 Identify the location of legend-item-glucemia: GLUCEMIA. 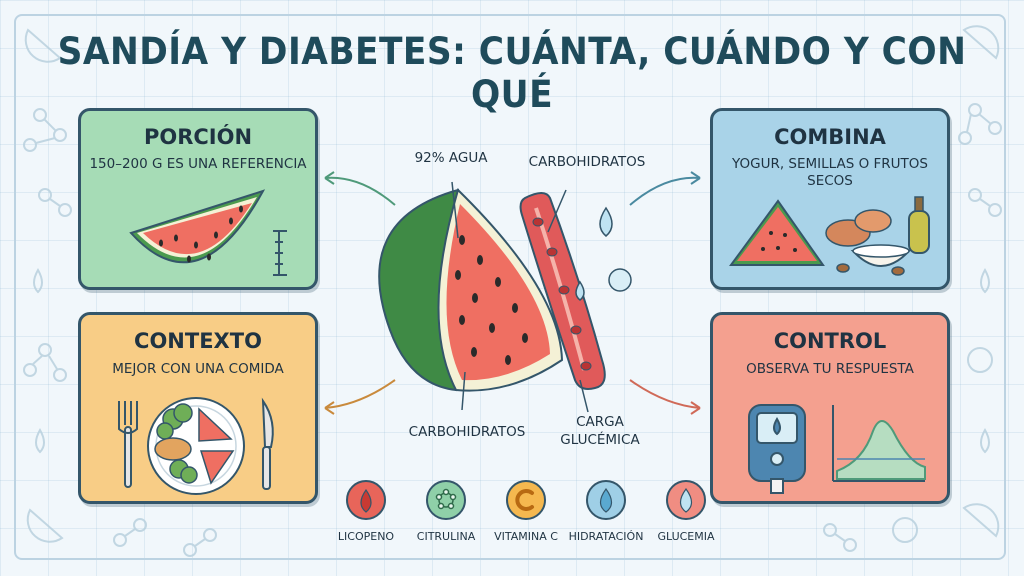
(686, 511).